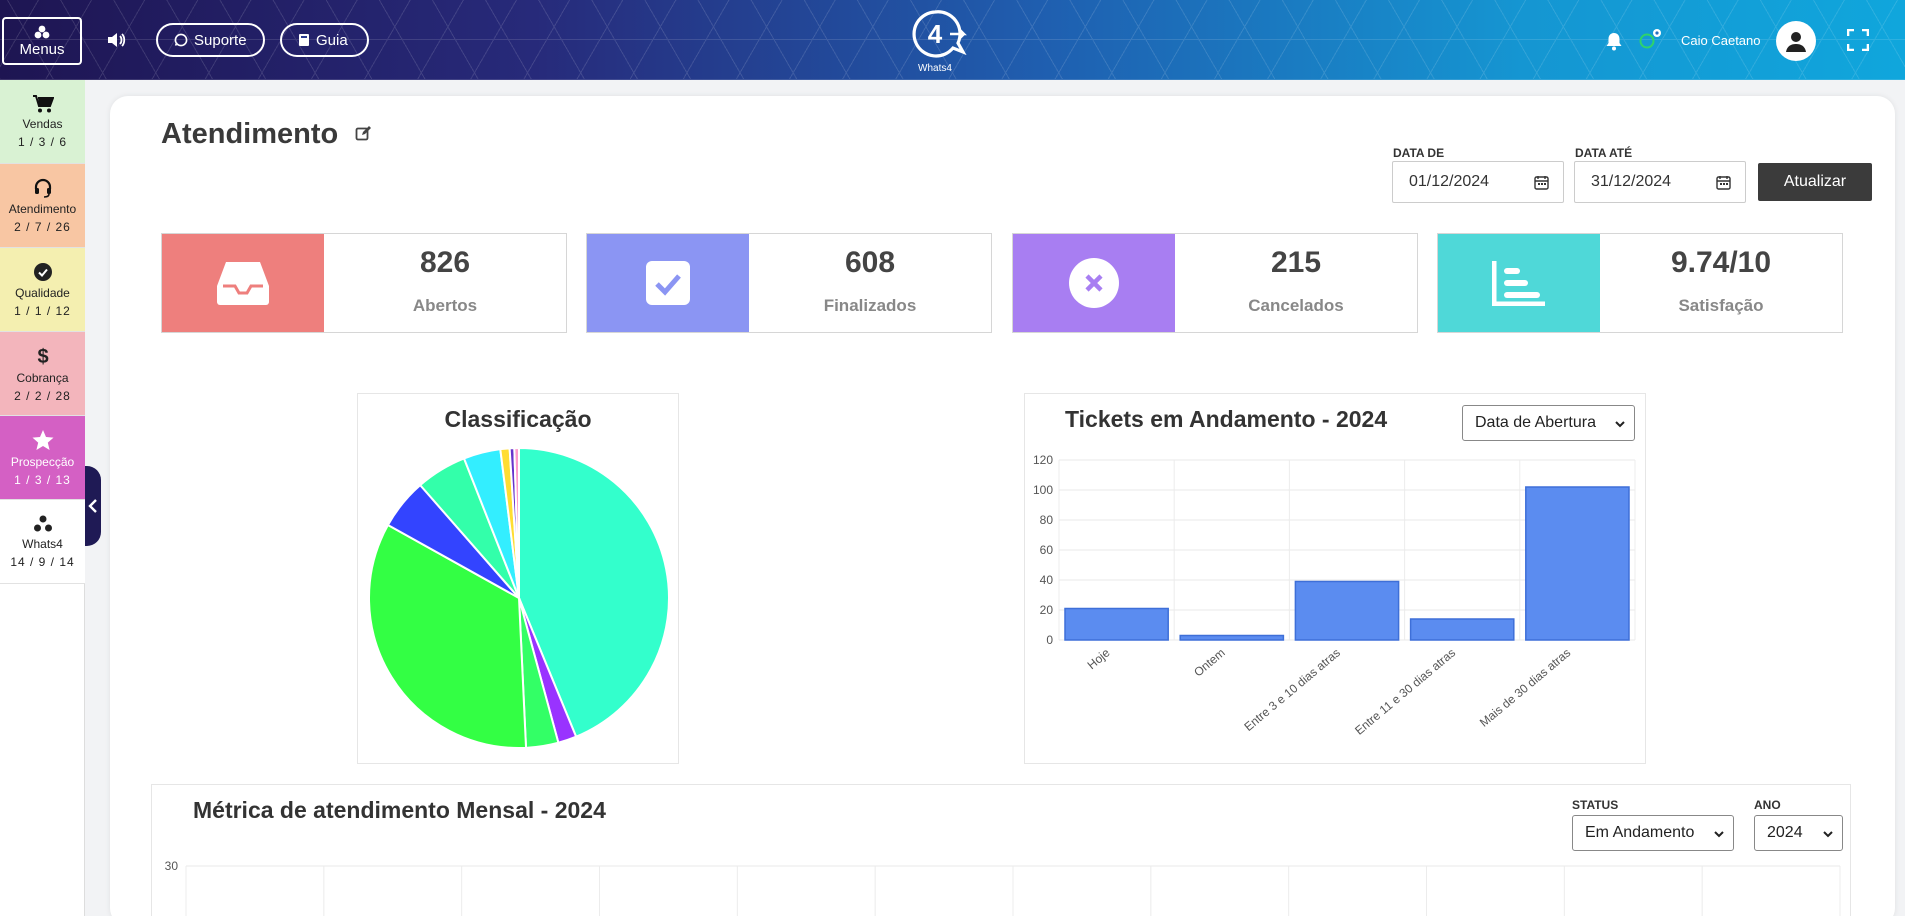 The width and height of the screenshot is (1905, 916). I want to click on guia-button: Guia, so click(324, 40).